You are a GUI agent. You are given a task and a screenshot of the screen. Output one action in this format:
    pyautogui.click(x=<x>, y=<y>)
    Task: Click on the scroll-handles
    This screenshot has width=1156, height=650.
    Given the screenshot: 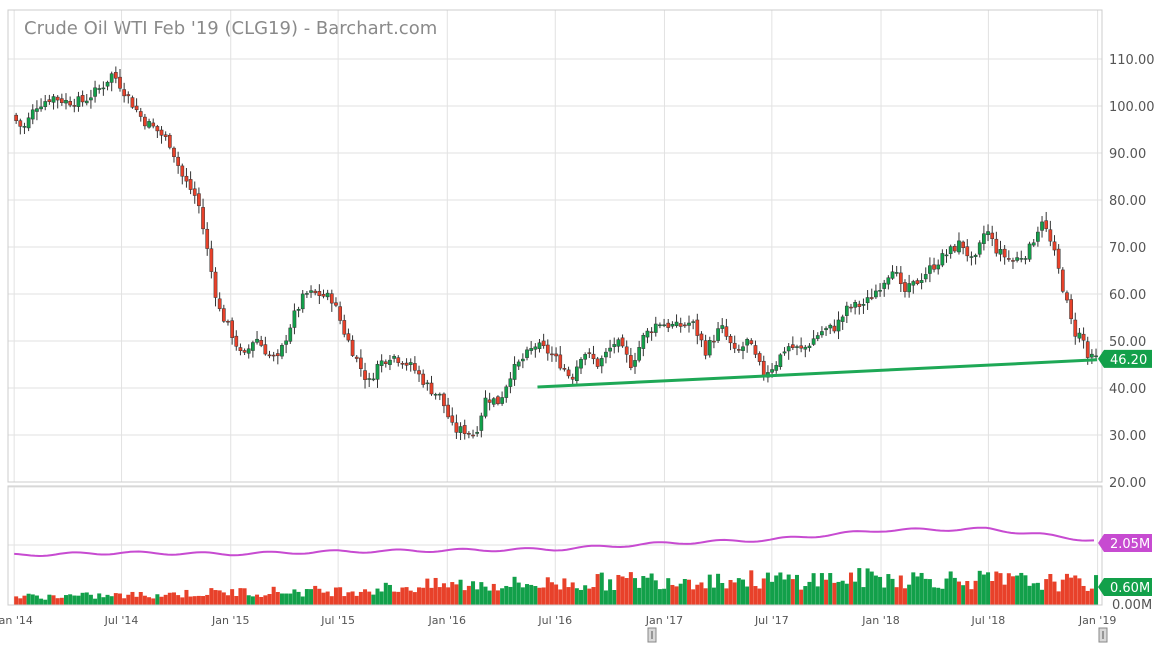 What is the action you would take?
    pyautogui.click(x=877, y=635)
    